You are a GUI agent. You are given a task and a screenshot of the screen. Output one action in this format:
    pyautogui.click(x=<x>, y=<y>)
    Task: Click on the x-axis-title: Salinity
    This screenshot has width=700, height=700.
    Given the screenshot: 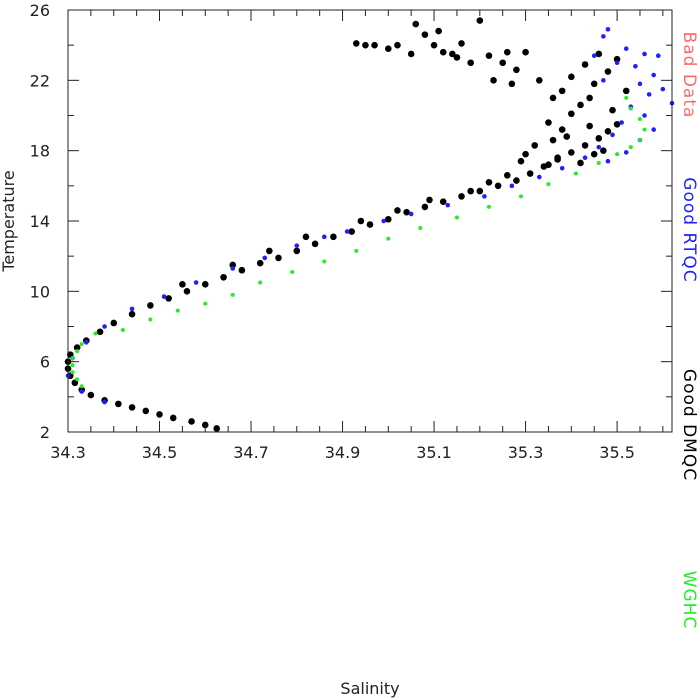 What is the action you would take?
    pyautogui.click(x=369, y=688)
    